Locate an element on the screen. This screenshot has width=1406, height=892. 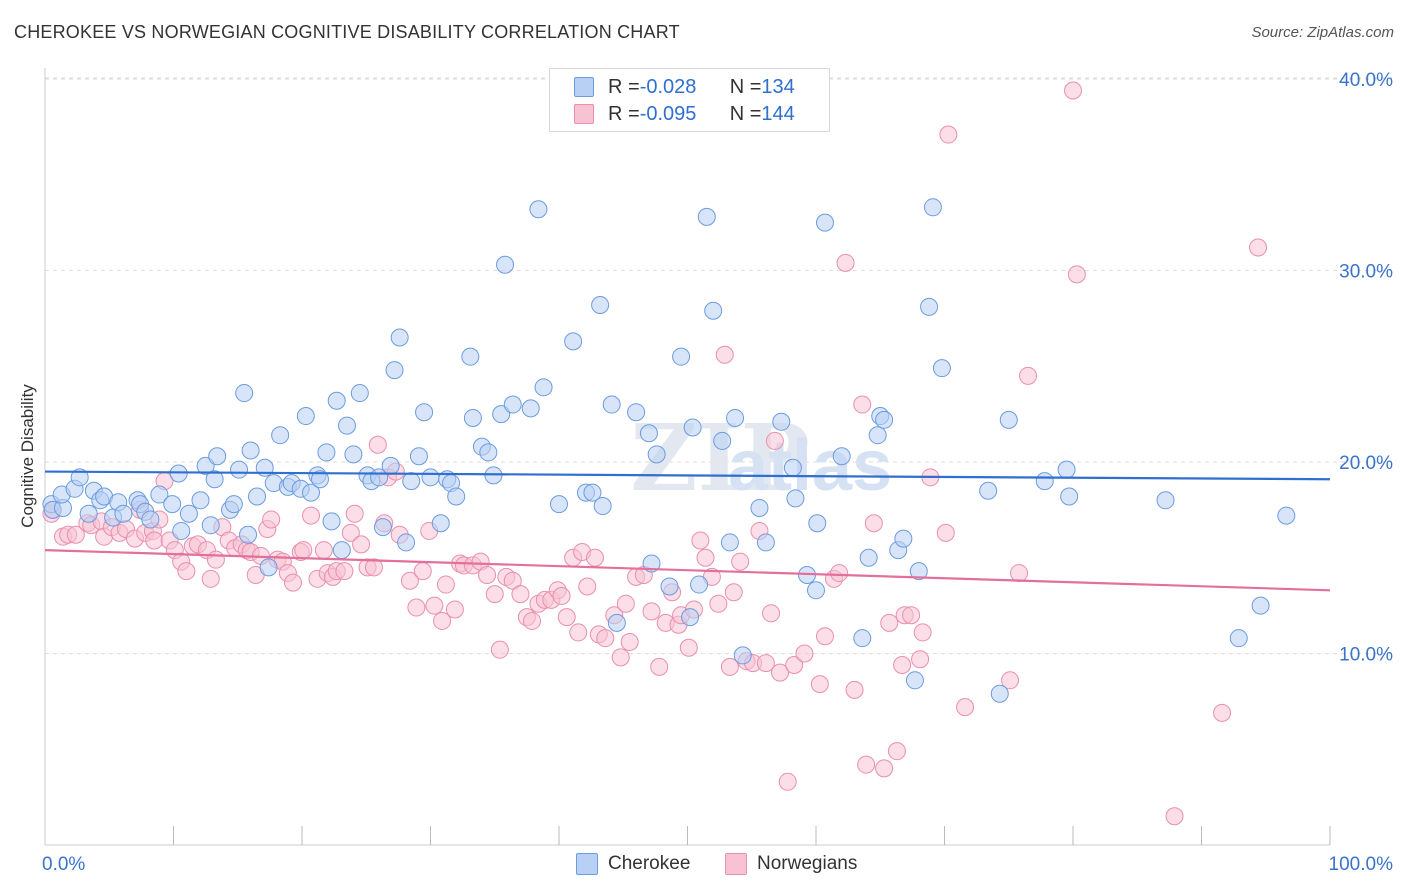
y-axis-label: Cognitive Disability is located at coordinates (27, 456).